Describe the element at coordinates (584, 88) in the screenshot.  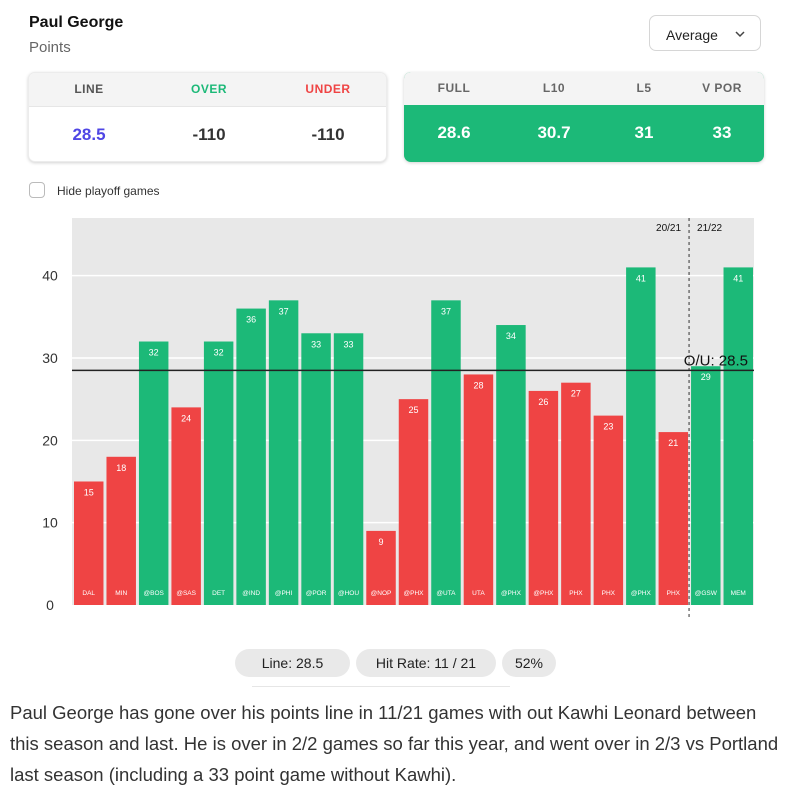
I see `average-card-header: FULL L10 L5 V POR` at that location.